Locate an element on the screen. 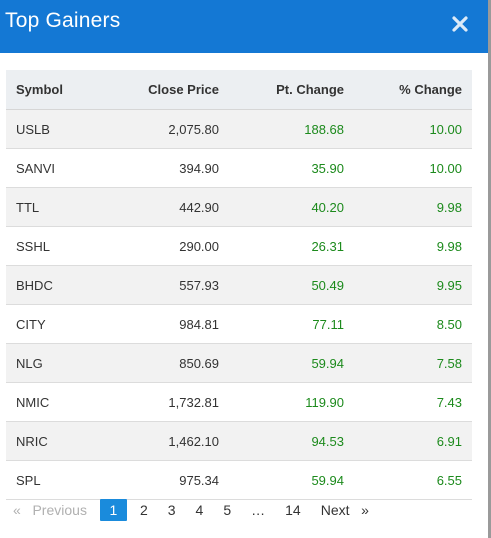 Image resolution: width=491 pixels, height=538 pixels. symbol-cell: NMIC is located at coordinates (58, 402).